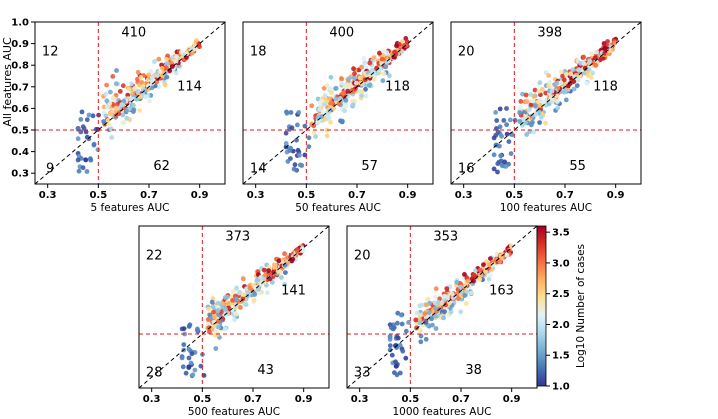 The height and width of the screenshot is (419, 718). Describe the element at coordinates (346, 104) in the screenshot. I see `scatter-points` at that location.